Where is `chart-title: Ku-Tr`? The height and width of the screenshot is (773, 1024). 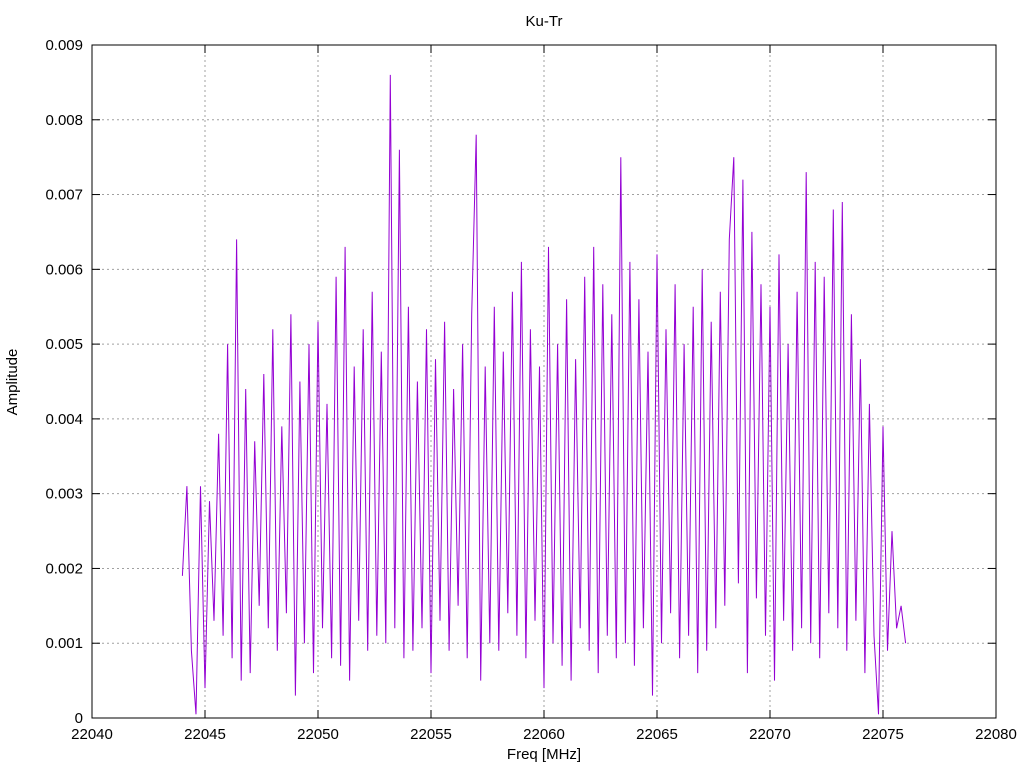
chart-title: Ku-Tr is located at coordinates (544, 21).